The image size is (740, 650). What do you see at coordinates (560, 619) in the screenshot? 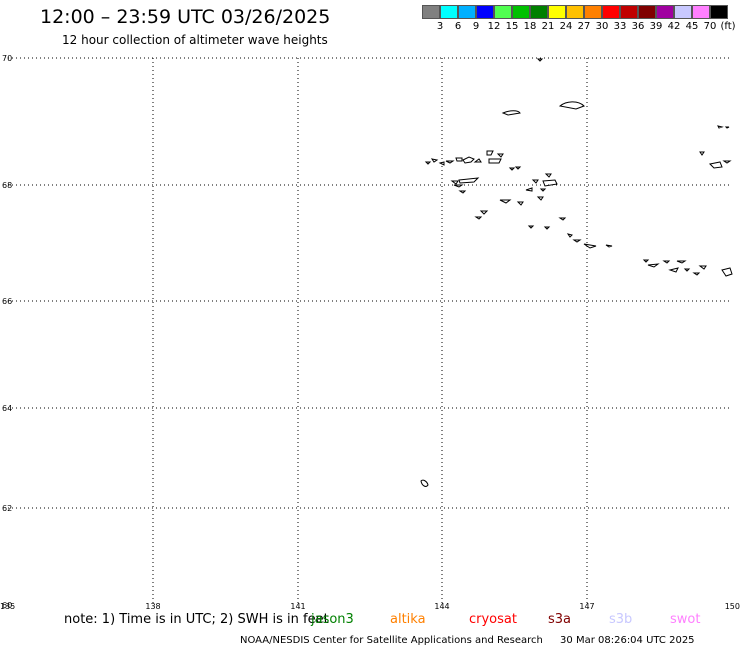
I see `satellite-label-s3a: s3a` at bounding box center [560, 619].